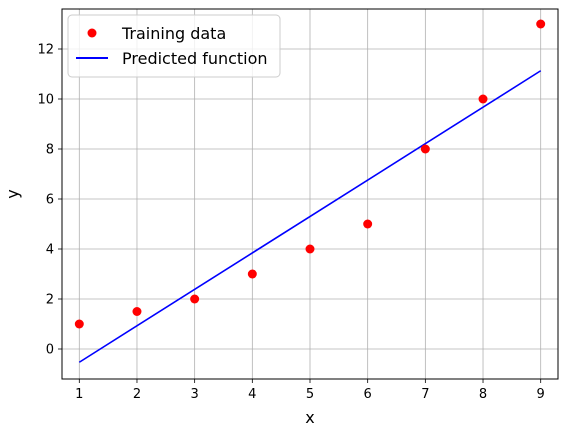 This screenshot has width=566, height=440. I want to click on x-tick-label: 8, so click(483, 394).